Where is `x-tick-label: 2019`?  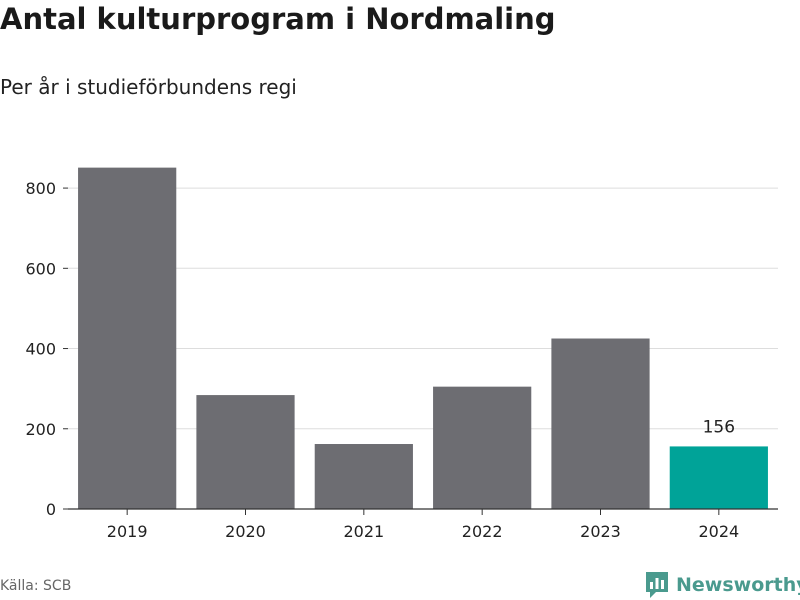 x-tick-label: 2019 is located at coordinates (127, 531).